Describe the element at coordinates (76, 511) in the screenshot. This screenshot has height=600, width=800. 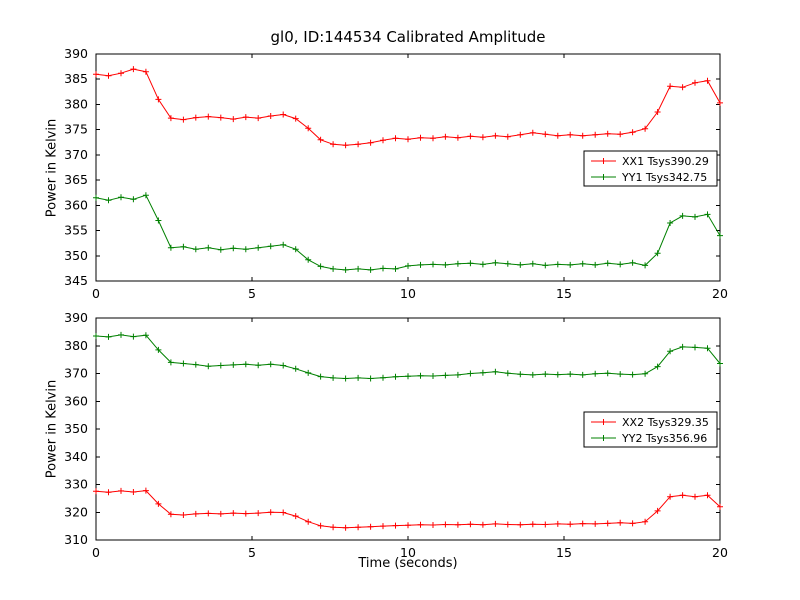
I see `y-tick-label: 320` at that location.